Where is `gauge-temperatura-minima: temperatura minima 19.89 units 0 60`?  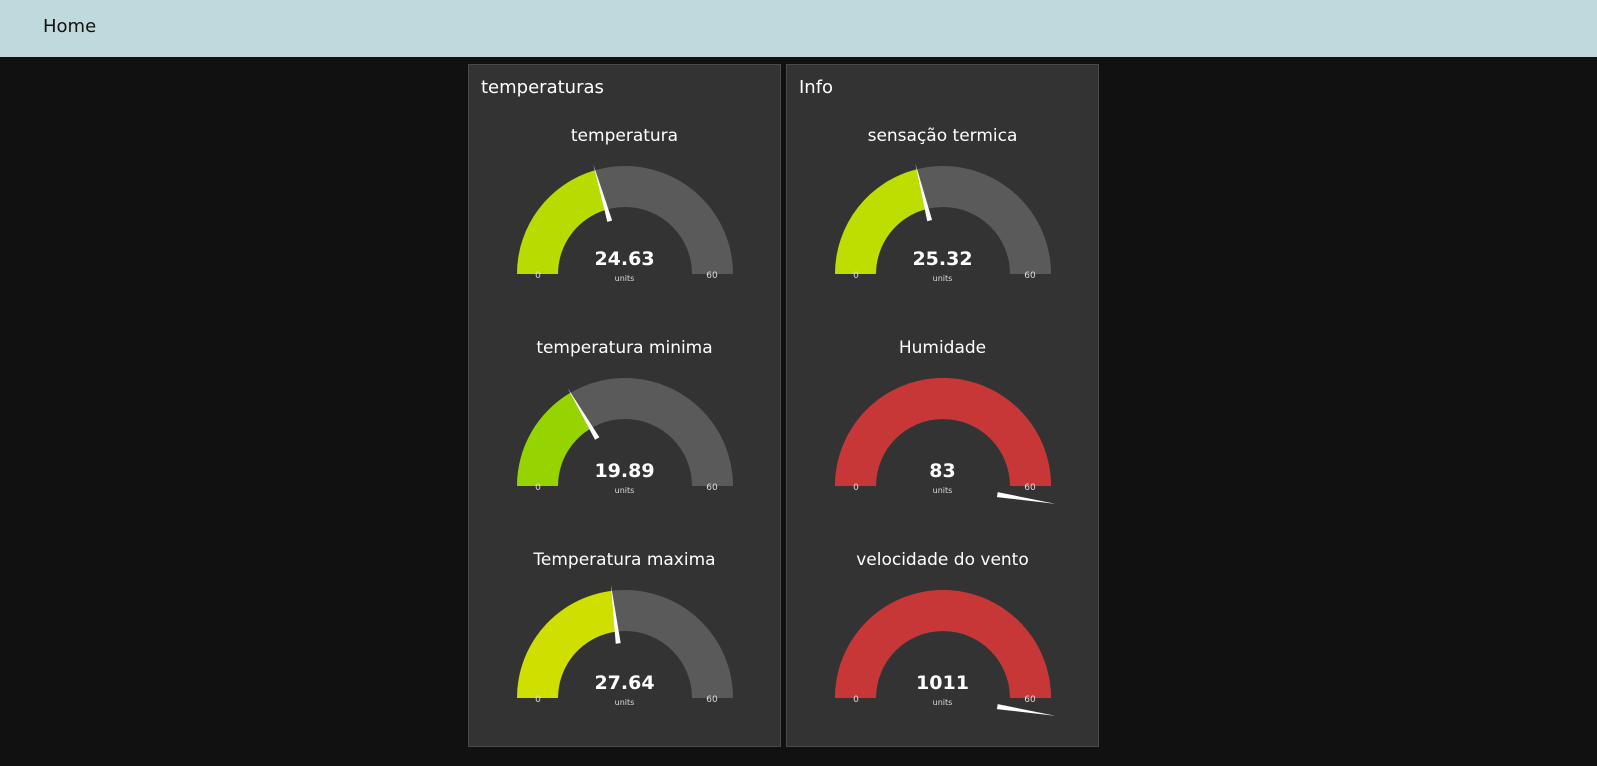 gauge-temperatura-minima: temperatura minima 19.89 units 0 60 is located at coordinates (624, 437).